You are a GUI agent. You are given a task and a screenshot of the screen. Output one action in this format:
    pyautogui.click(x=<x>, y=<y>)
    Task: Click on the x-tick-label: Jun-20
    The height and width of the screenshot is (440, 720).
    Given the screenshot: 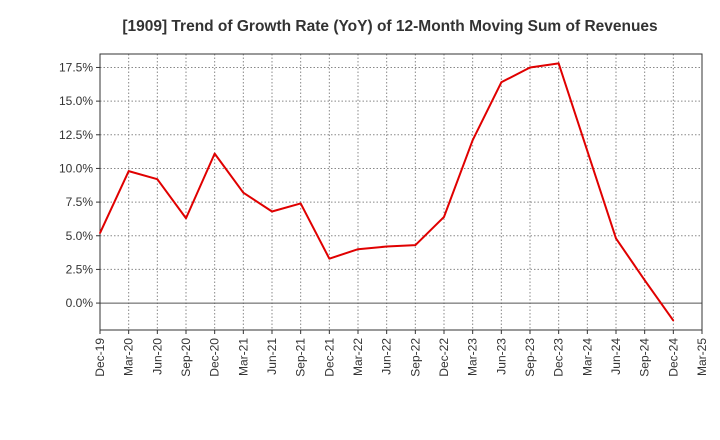 What is the action you would take?
    pyautogui.click(x=157, y=356)
    